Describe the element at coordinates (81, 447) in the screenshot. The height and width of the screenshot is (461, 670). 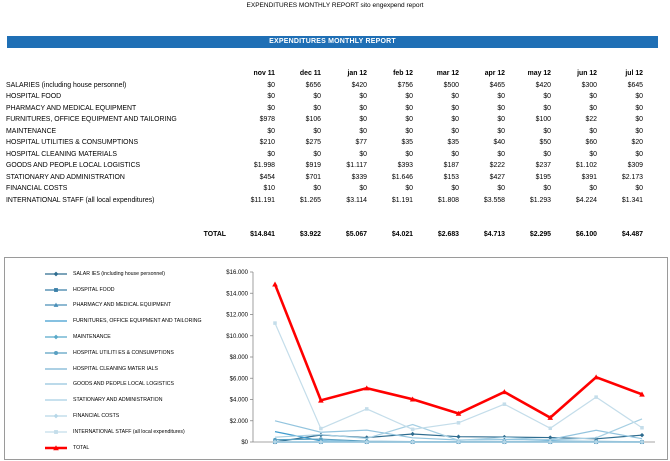
I see `legend-label: TOTAL` at that location.